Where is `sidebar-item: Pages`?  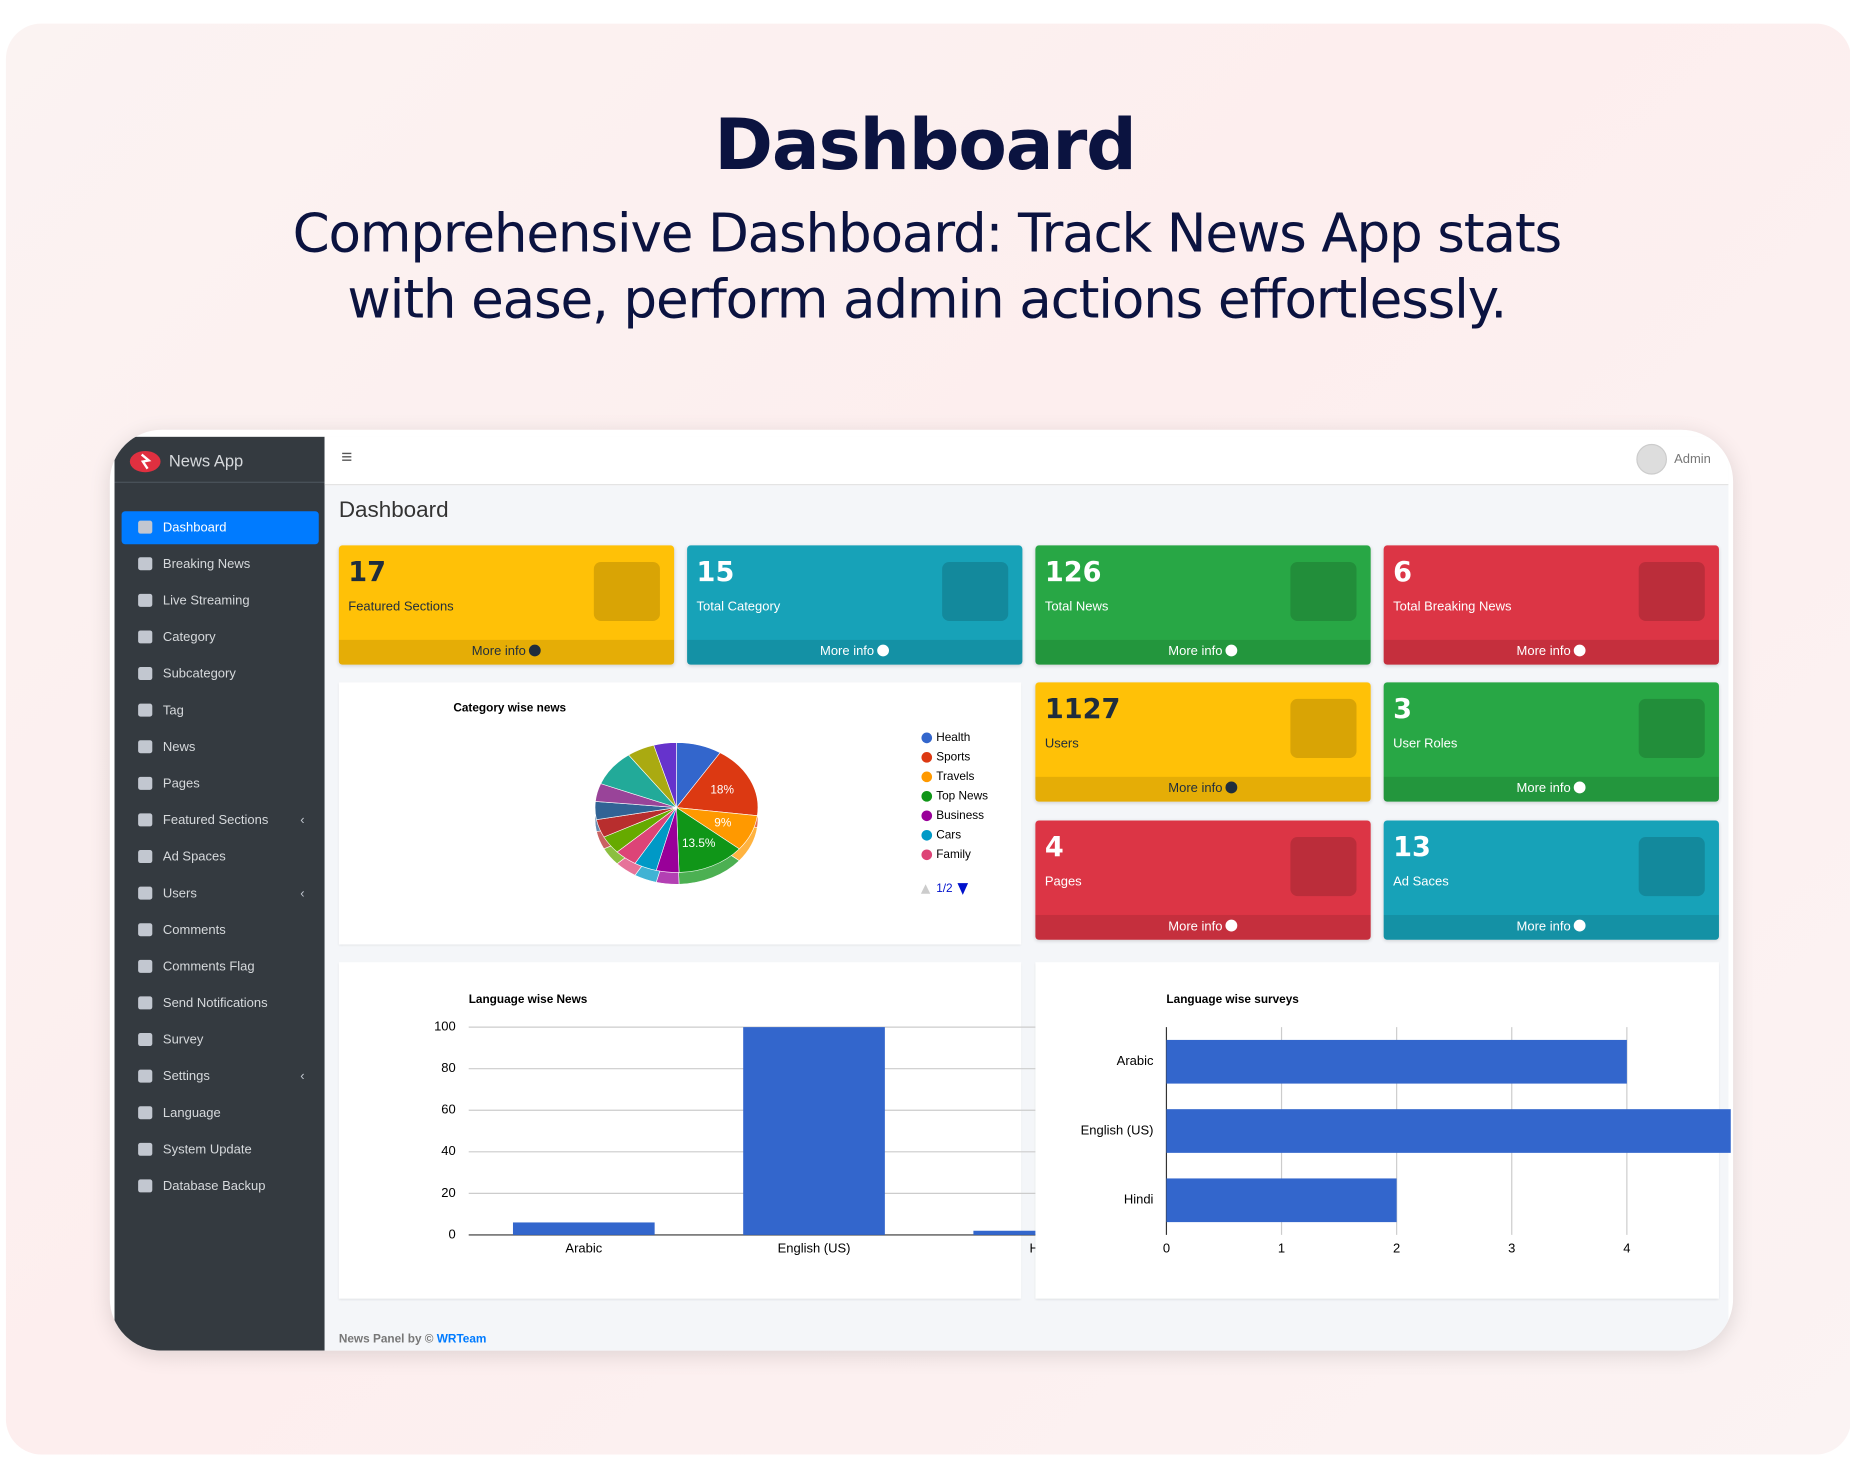 sidebar-item: Pages is located at coordinates (220, 783).